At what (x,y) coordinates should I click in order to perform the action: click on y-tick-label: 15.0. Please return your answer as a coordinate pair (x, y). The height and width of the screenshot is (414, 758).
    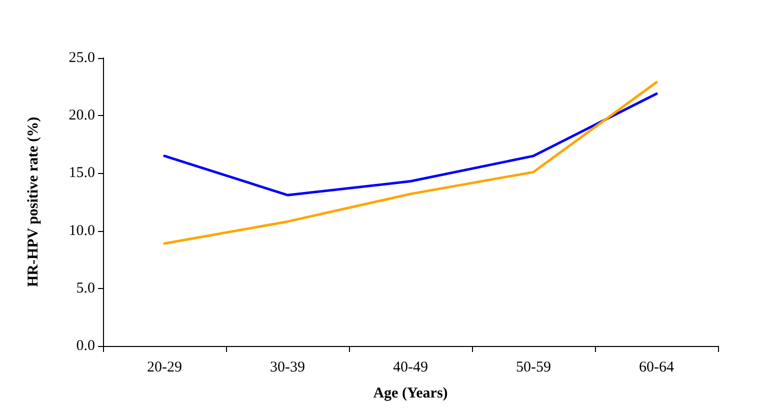
    Looking at the image, I should click on (81, 173).